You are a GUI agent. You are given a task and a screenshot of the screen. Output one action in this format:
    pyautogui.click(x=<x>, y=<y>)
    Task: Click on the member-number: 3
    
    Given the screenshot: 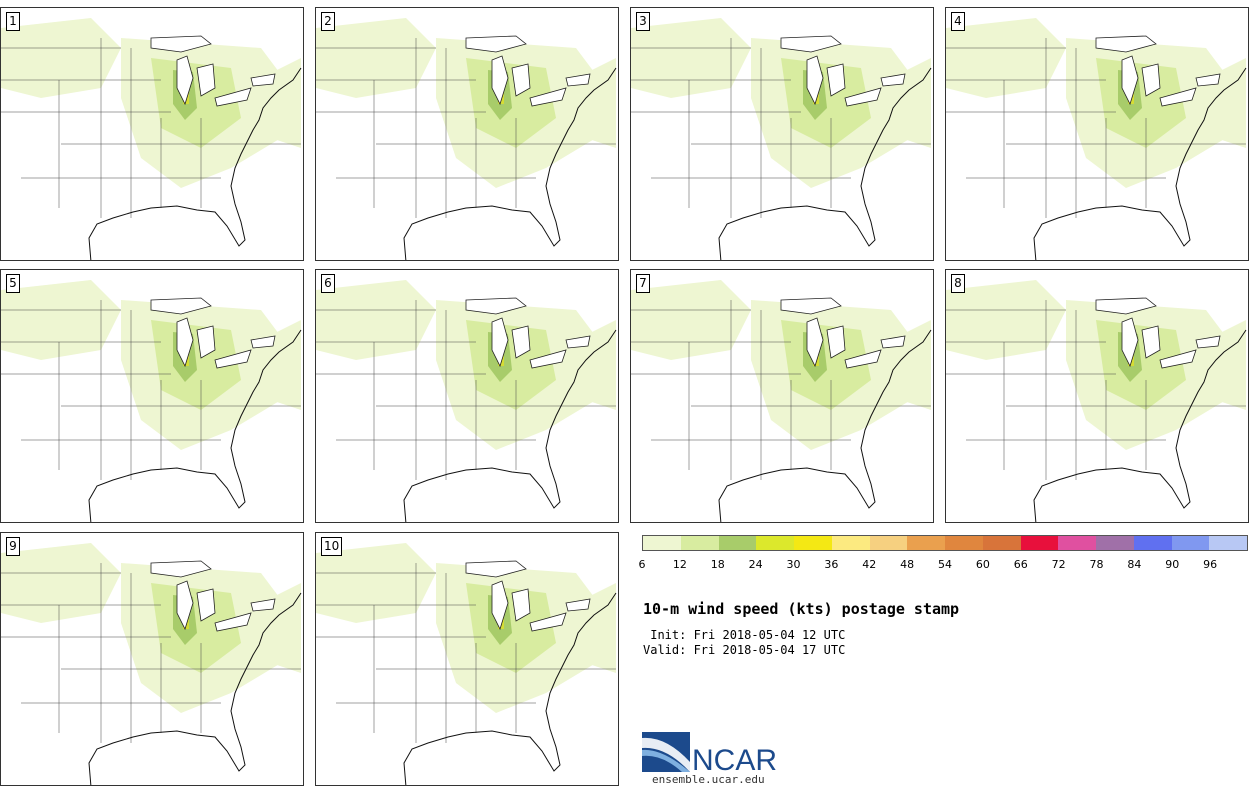 What is the action you would take?
    pyautogui.click(x=643, y=21)
    